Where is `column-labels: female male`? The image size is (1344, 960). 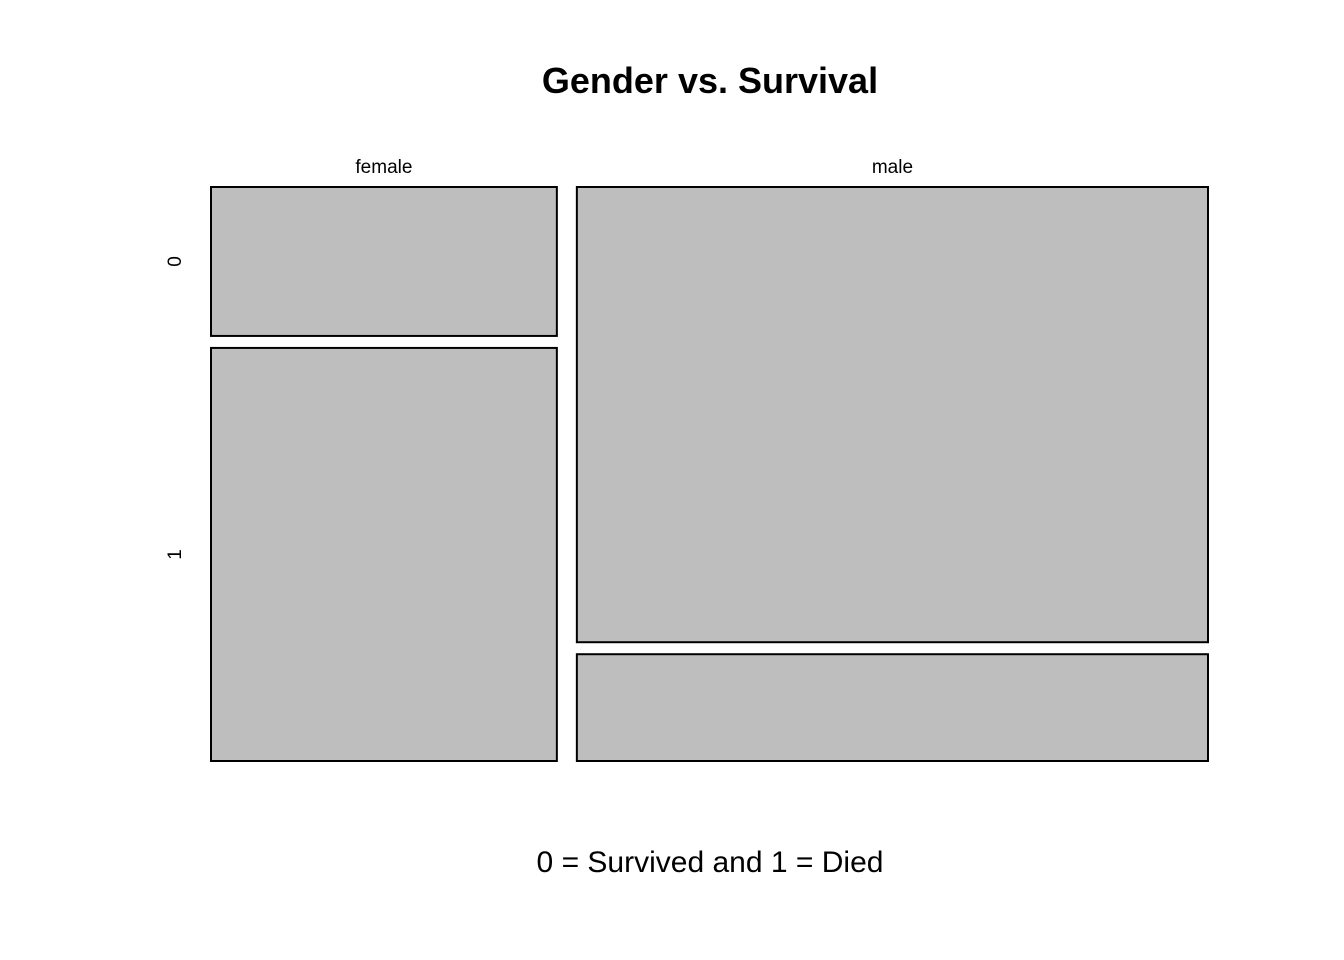 column-labels: female male is located at coordinates (634, 167).